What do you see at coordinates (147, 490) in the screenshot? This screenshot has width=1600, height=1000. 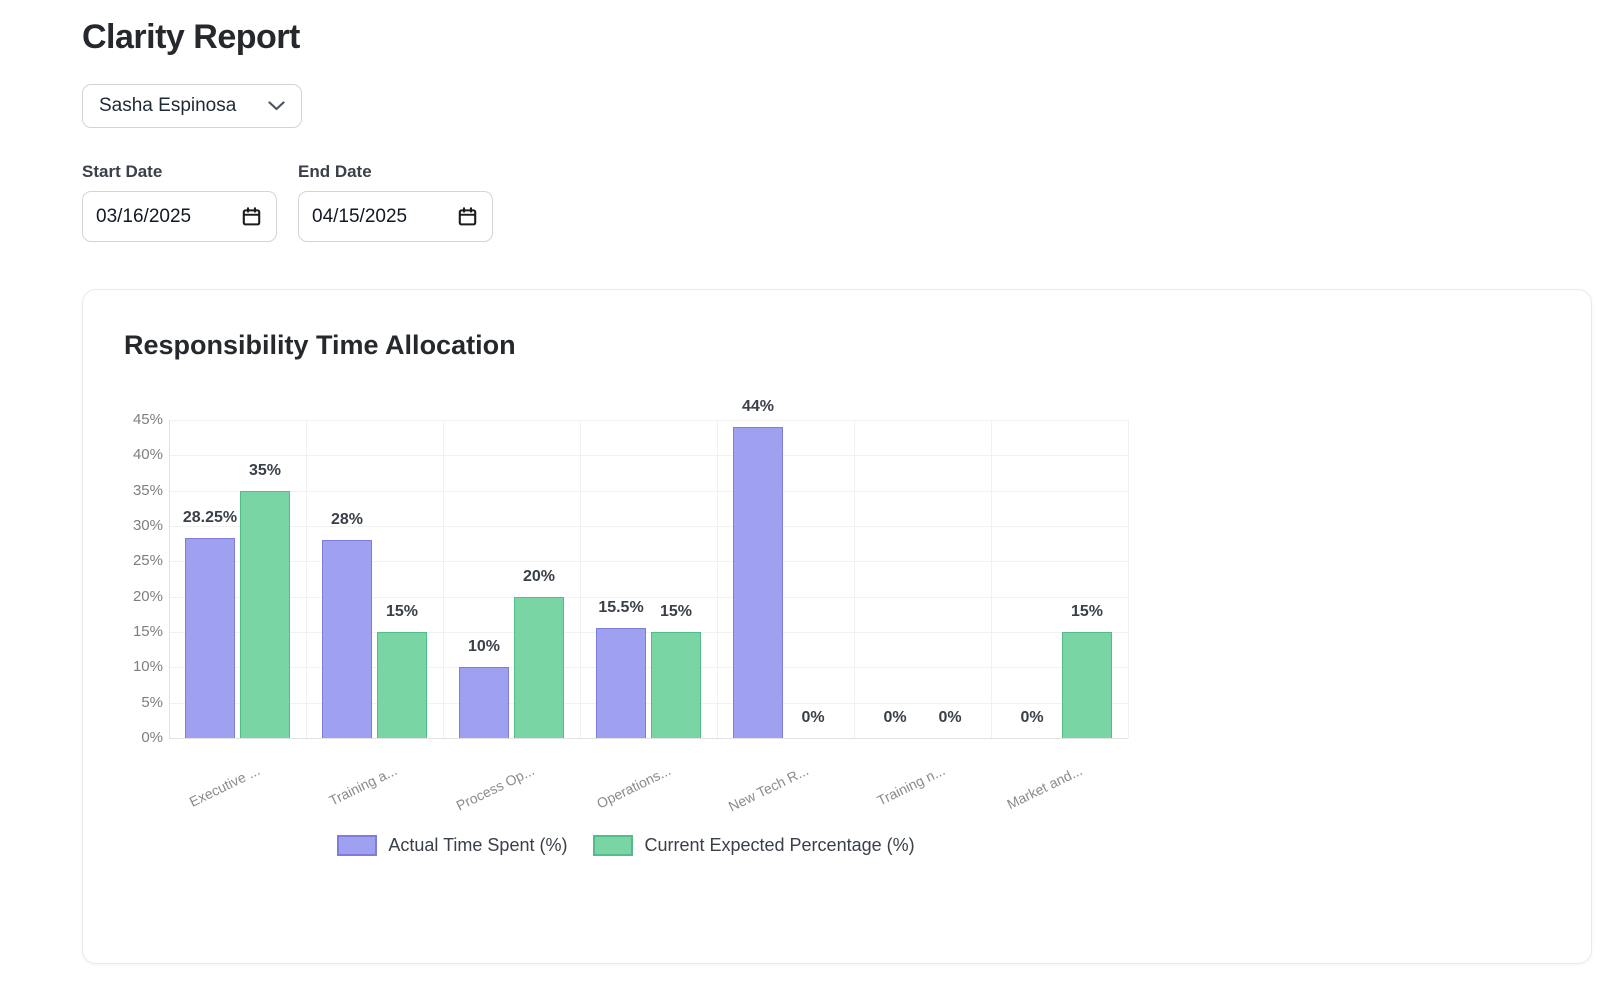 I see `y-axis-tick: 35%` at bounding box center [147, 490].